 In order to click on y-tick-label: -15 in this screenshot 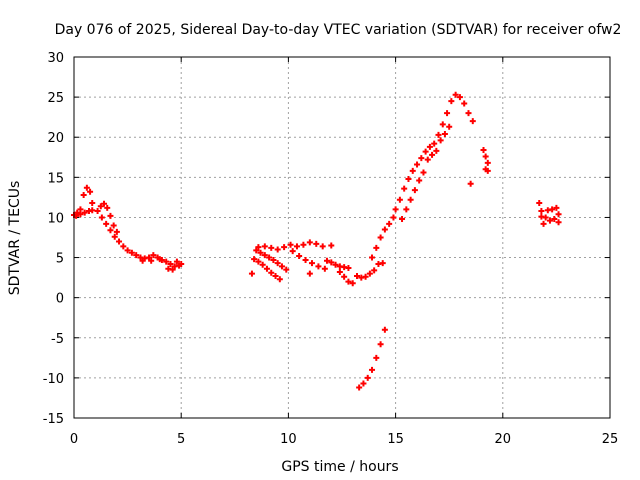, I will do `click(53, 419)`.